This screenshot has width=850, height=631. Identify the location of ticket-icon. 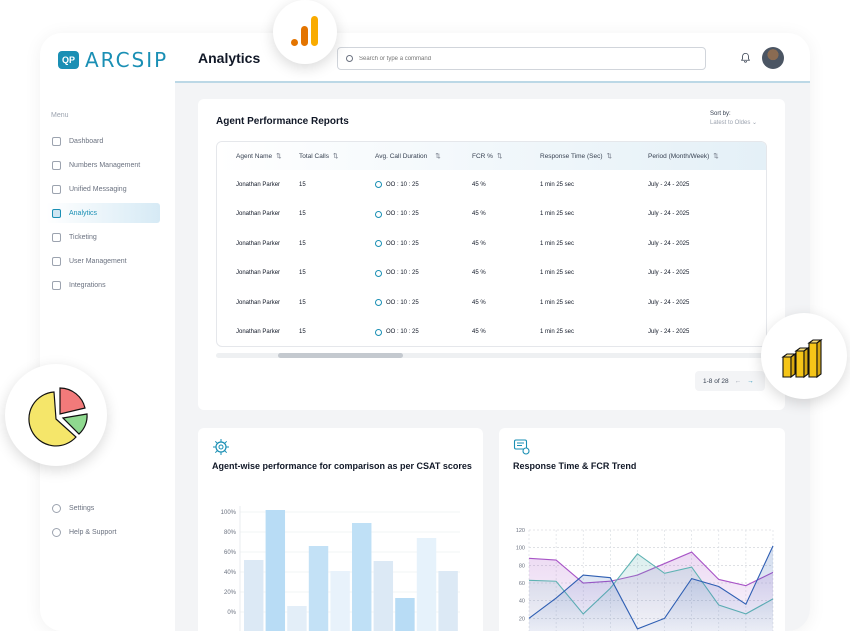
(56, 237).